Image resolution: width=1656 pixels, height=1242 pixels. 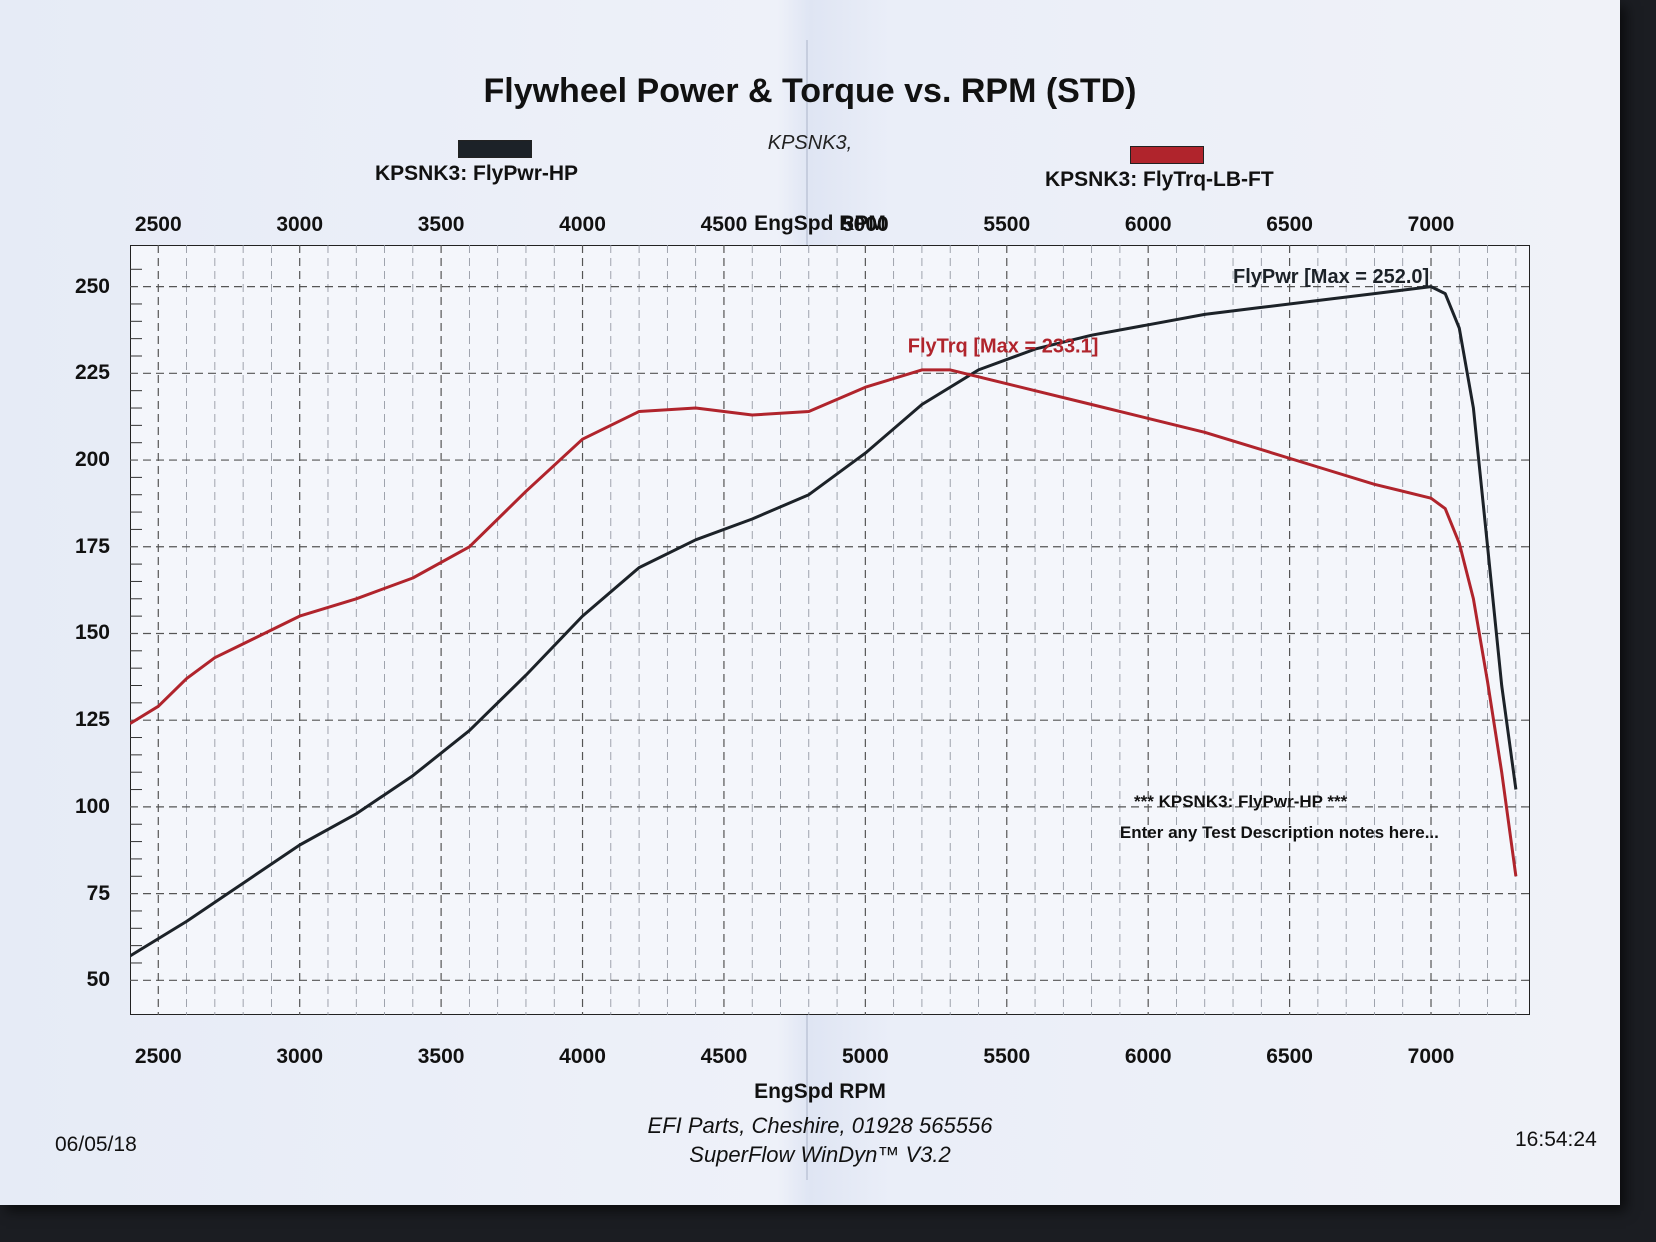 What do you see at coordinates (158, 224) in the screenshot?
I see `top-x-tick-label: 2500` at bounding box center [158, 224].